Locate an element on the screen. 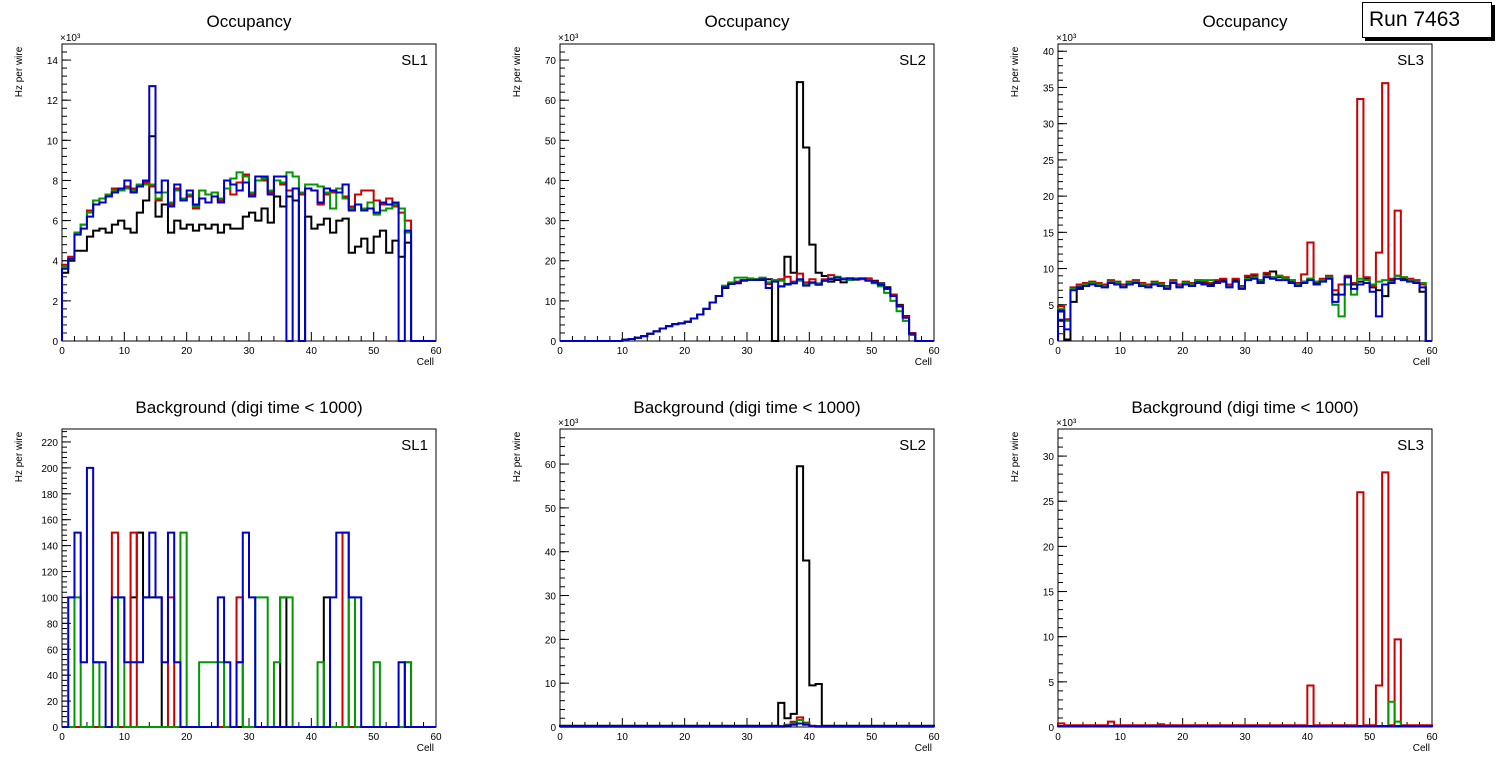 The height and width of the screenshot is (772, 1496). y-tick-label: 14 is located at coordinates (53, 61).